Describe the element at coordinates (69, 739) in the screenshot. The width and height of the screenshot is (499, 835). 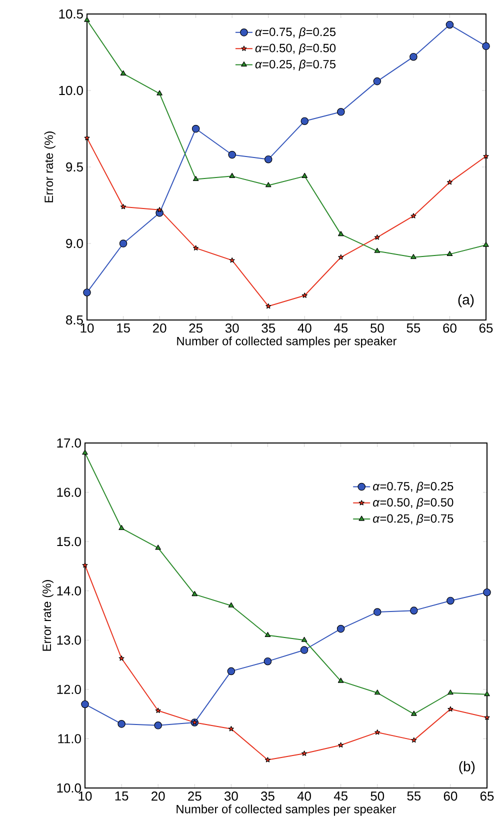
I see `y-tick-label: 11.0` at that location.